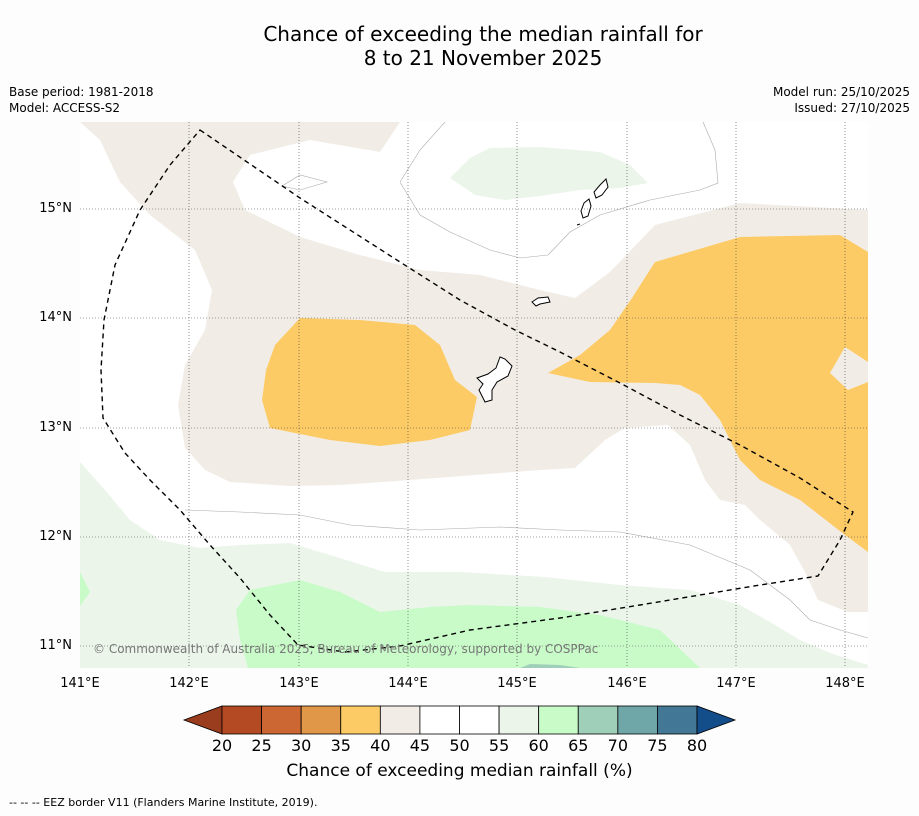 The image size is (919, 816). I want to click on colorbar-tick-70: 70, so click(617, 745).